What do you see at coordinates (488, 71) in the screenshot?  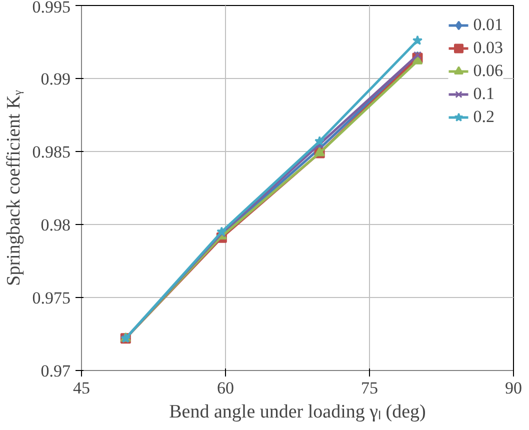 I see `legend-label: 0.06` at bounding box center [488, 71].